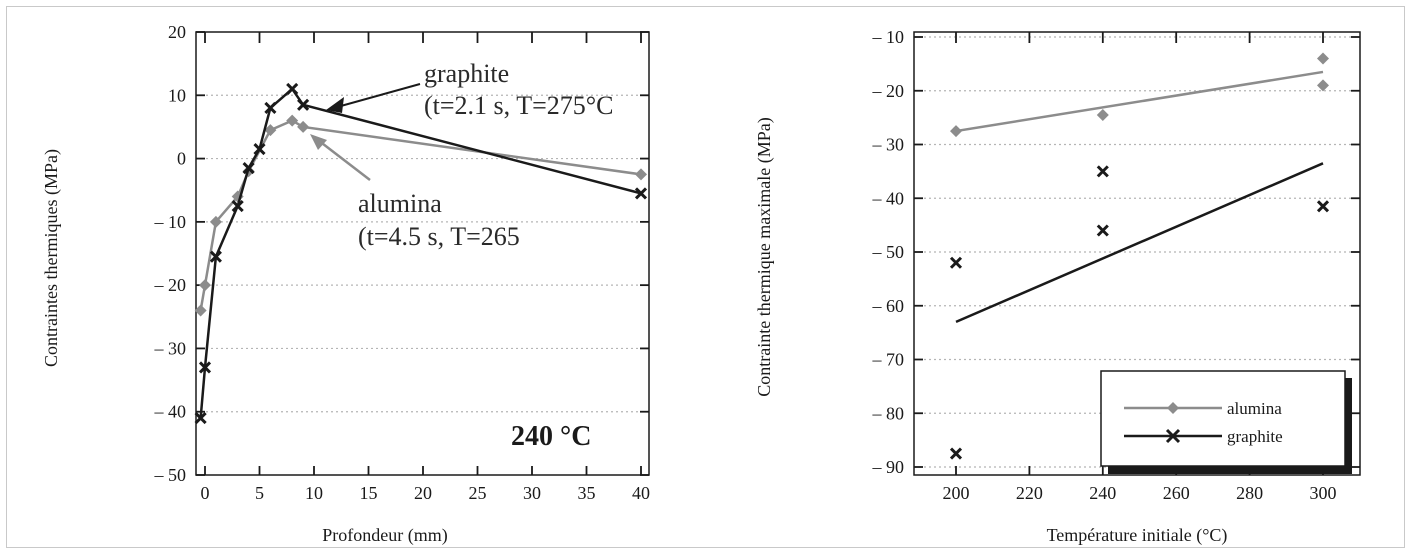 The width and height of the screenshot is (1413, 556). I want to click on x-tick-label: 30, so click(532, 493).